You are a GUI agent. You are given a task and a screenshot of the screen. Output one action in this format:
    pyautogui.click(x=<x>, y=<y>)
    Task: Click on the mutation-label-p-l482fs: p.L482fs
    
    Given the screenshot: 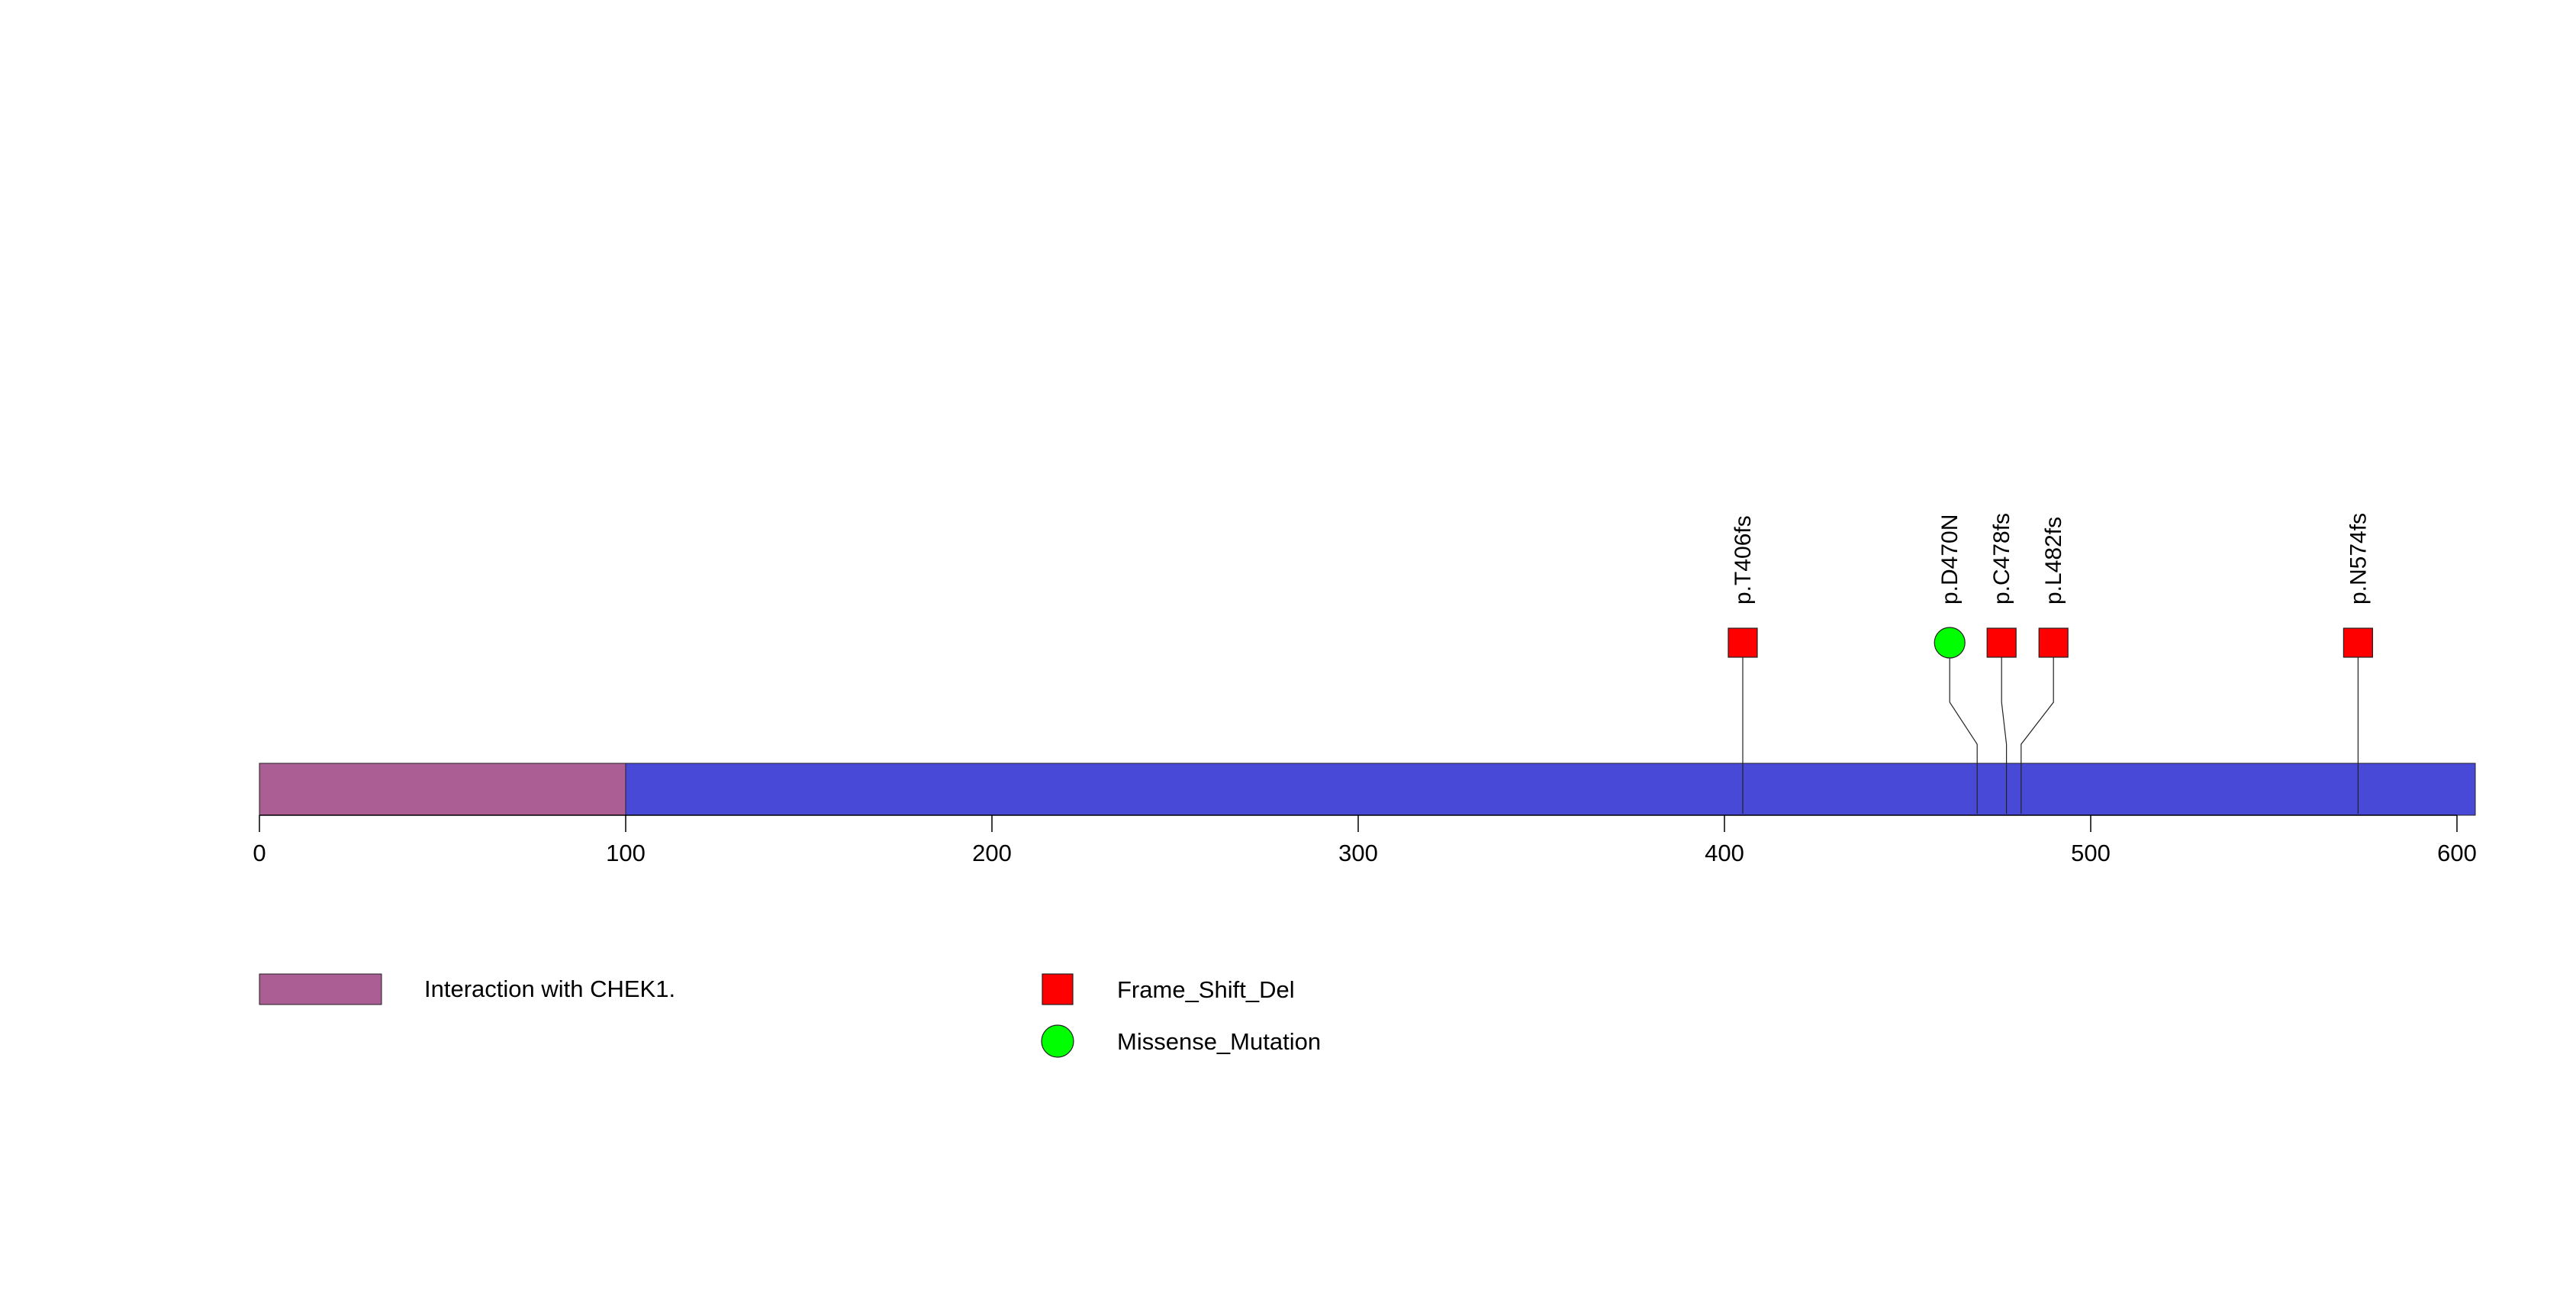 What is the action you would take?
    pyautogui.click(x=2053, y=561)
    